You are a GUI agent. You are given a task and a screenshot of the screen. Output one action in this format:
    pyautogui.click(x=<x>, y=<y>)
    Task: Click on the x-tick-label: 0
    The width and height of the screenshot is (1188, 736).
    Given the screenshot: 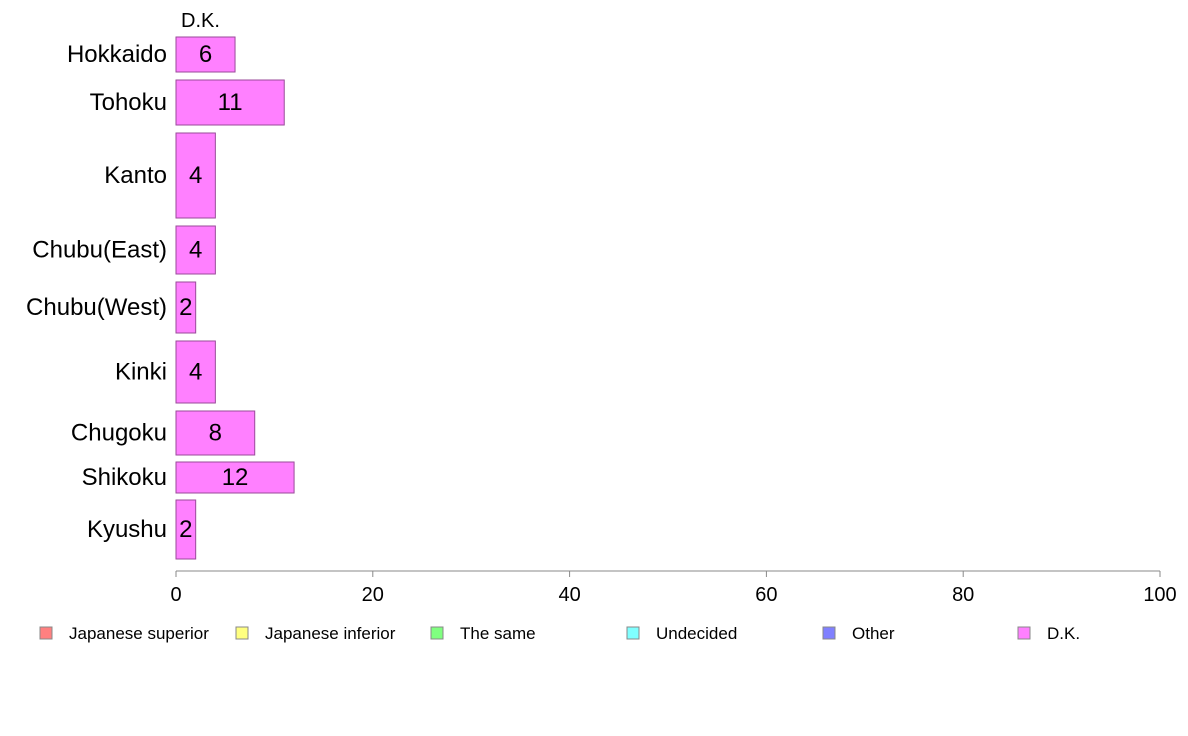 What is the action you would take?
    pyautogui.click(x=175, y=595)
    